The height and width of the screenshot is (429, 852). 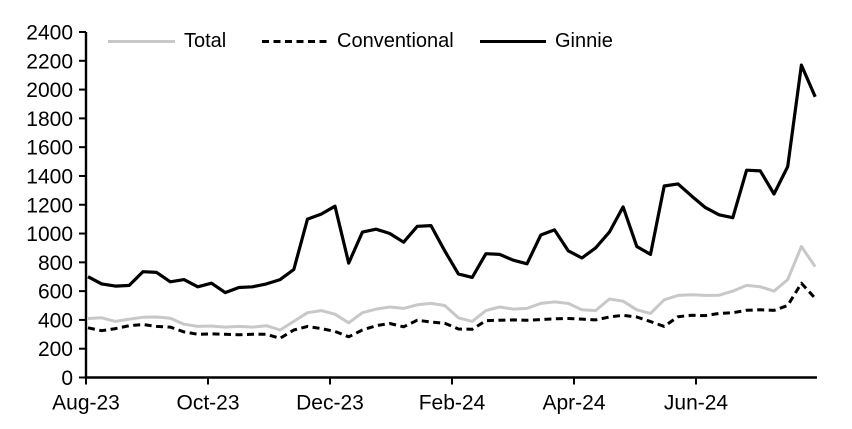 I want to click on y-tick-label: 600, so click(x=55, y=292).